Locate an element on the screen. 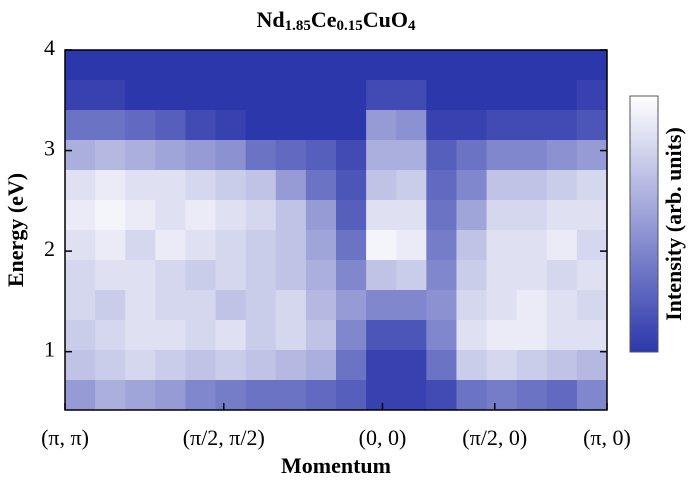 This screenshot has height=482, width=690. title-sub: 1.85 is located at coordinates (298, 26).